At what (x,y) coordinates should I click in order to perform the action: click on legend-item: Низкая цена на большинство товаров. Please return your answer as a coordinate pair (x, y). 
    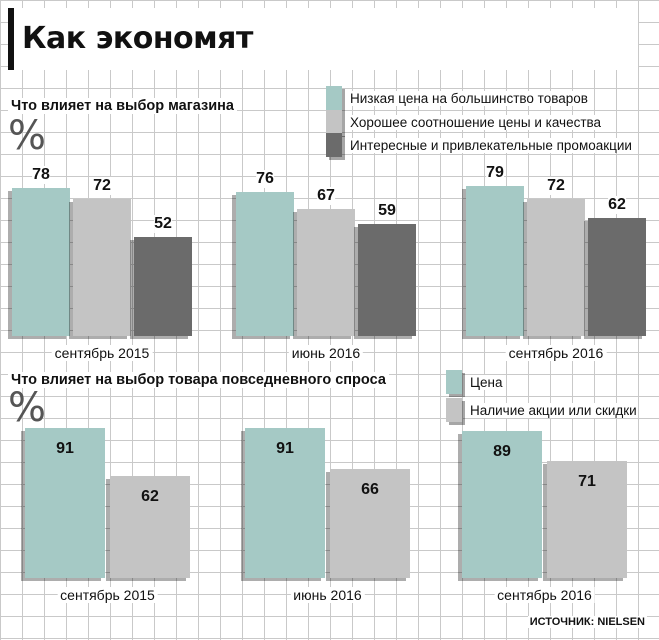
    Looking at the image, I should click on (457, 98).